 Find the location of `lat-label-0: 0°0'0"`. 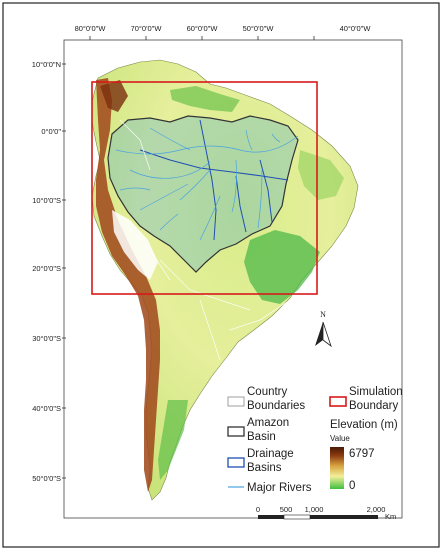

lat-label-0: 0°0'0" is located at coordinates (51, 131).